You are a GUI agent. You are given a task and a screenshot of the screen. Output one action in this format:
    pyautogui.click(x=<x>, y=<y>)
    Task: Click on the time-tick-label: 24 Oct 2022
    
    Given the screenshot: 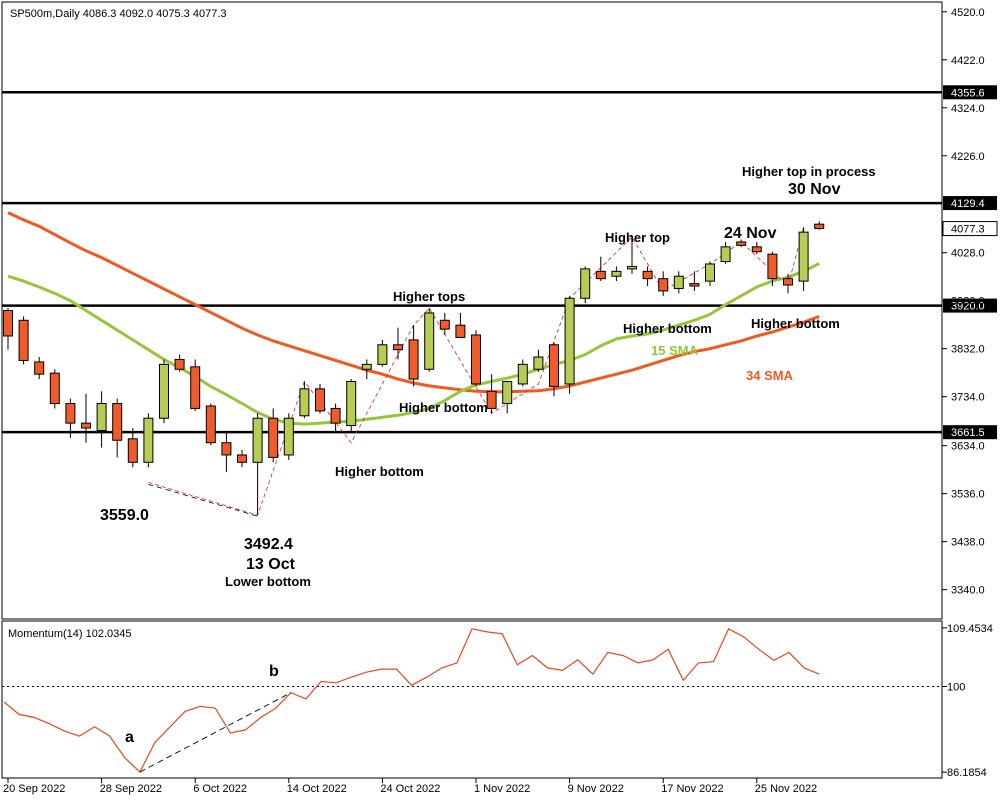 What is the action you would take?
    pyautogui.click(x=410, y=789)
    